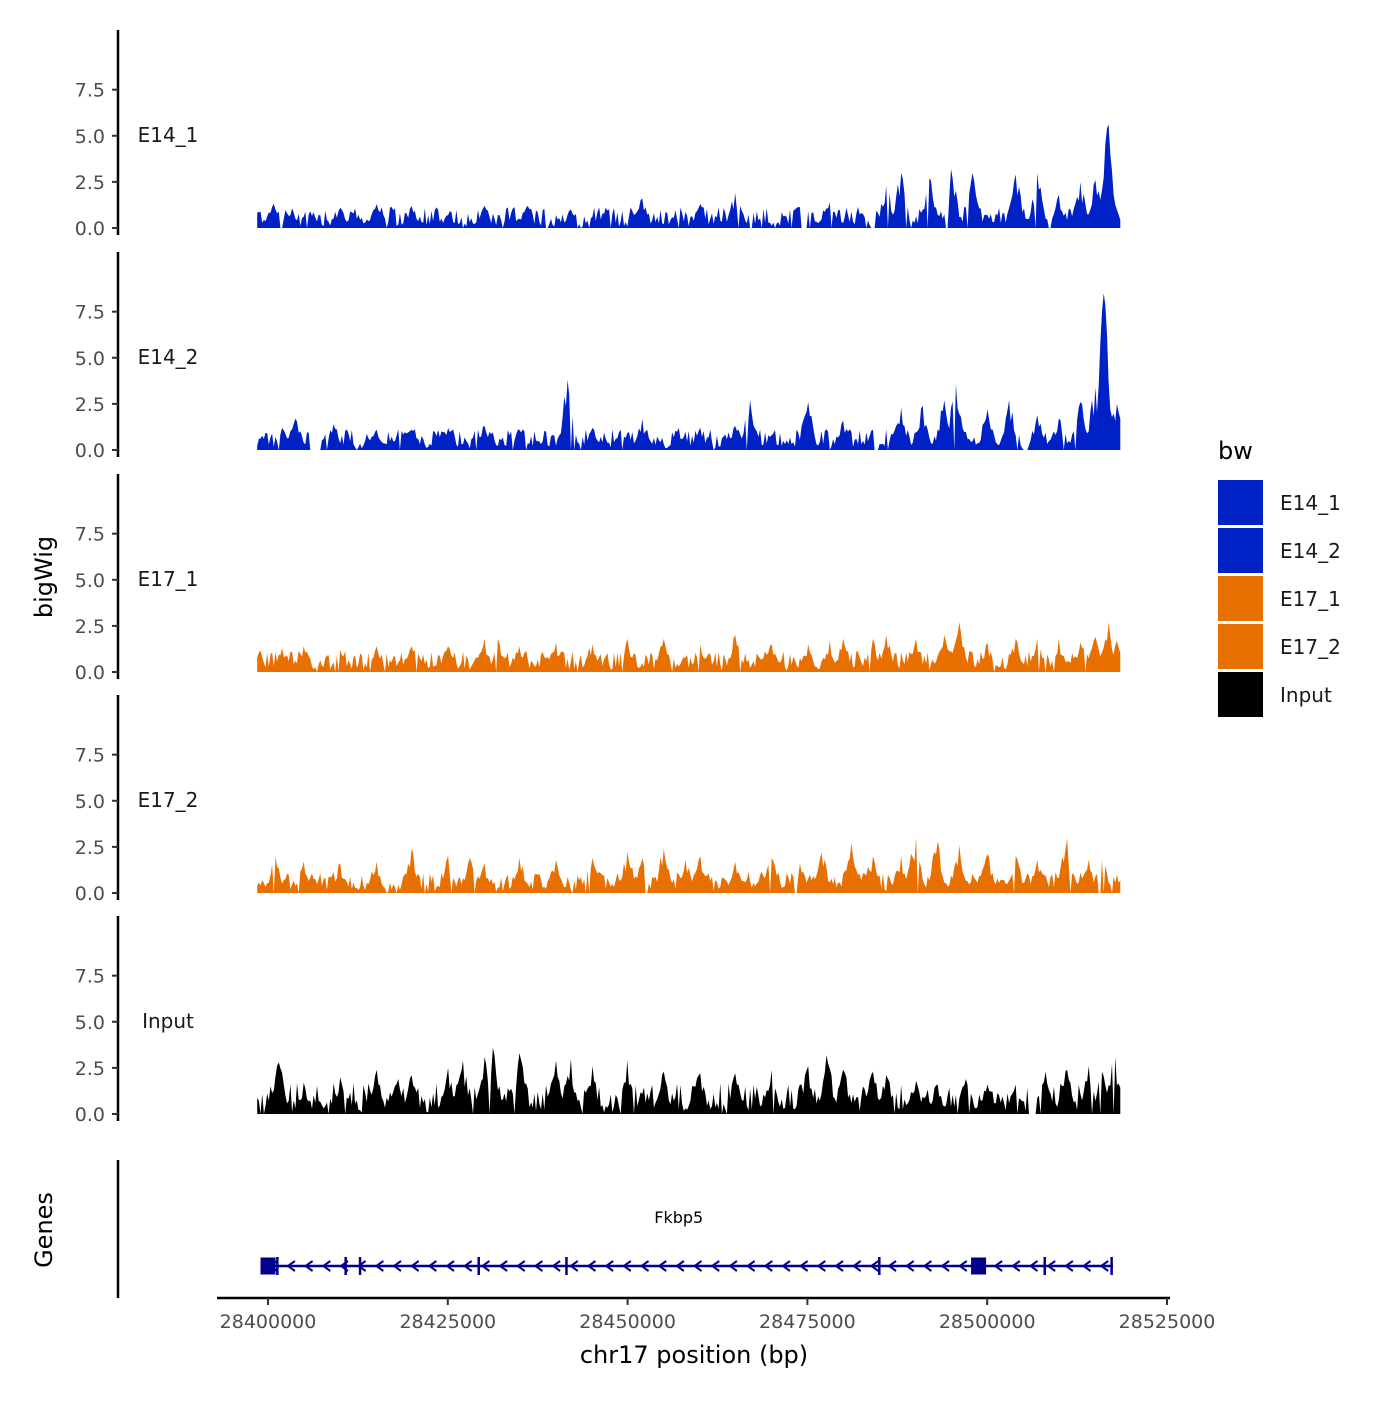  What do you see at coordinates (1310, 551) in the screenshot?
I see `legend-label-E14_2: E14_2` at bounding box center [1310, 551].